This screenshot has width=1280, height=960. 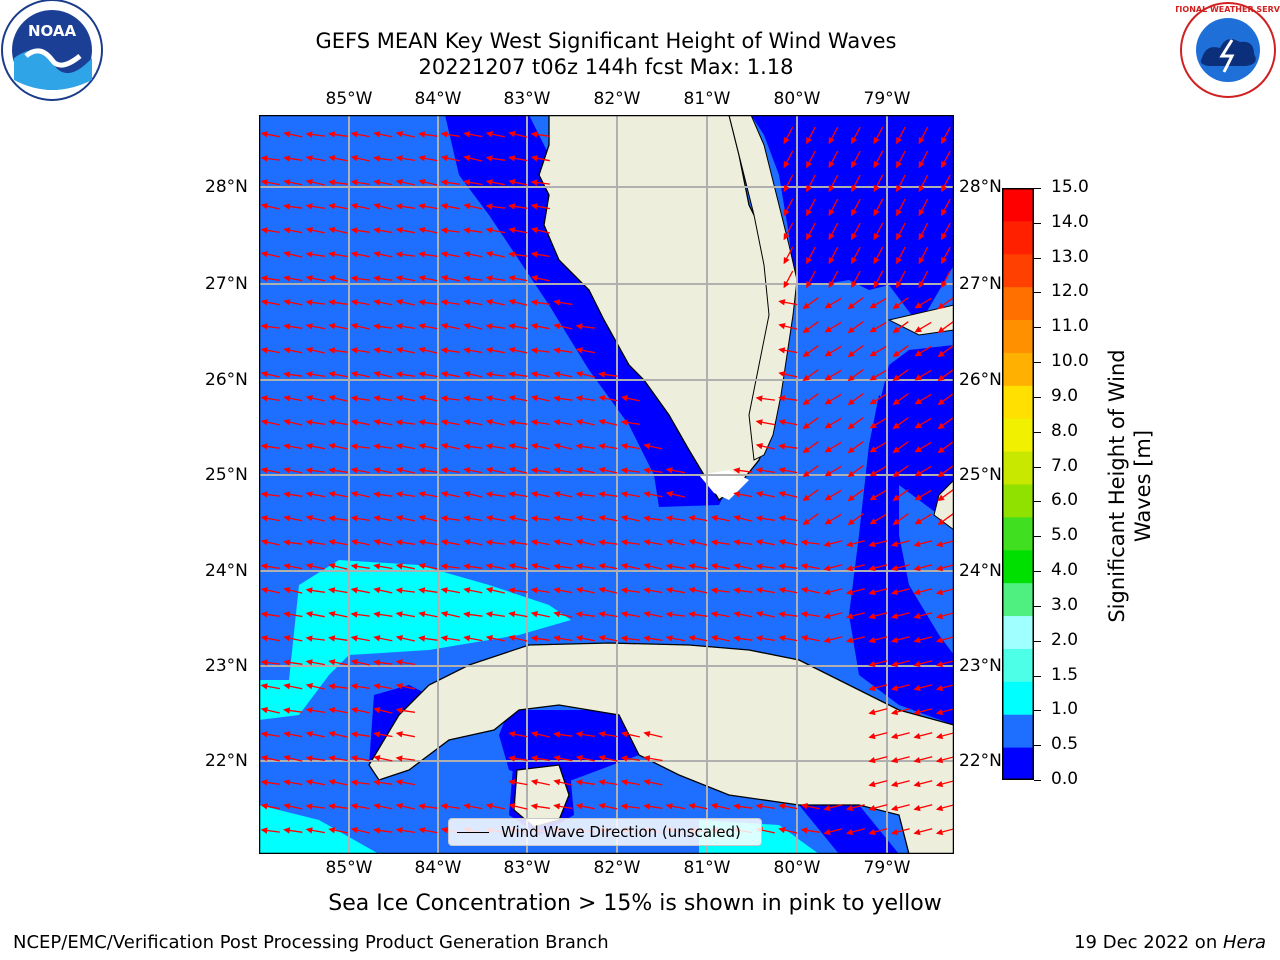 I want to click on lat-label-left-27n: 27°N, so click(x=226, y=284).